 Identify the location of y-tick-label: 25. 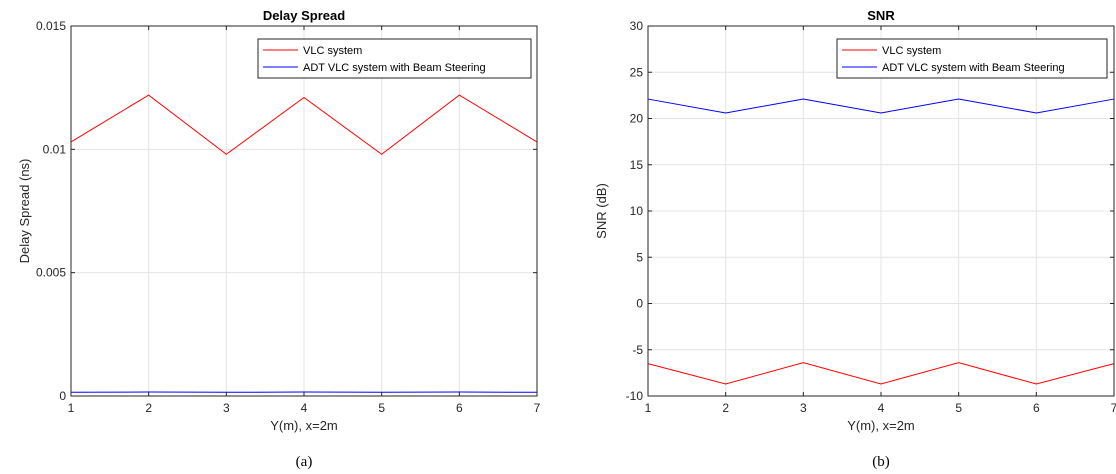
(637, 72).